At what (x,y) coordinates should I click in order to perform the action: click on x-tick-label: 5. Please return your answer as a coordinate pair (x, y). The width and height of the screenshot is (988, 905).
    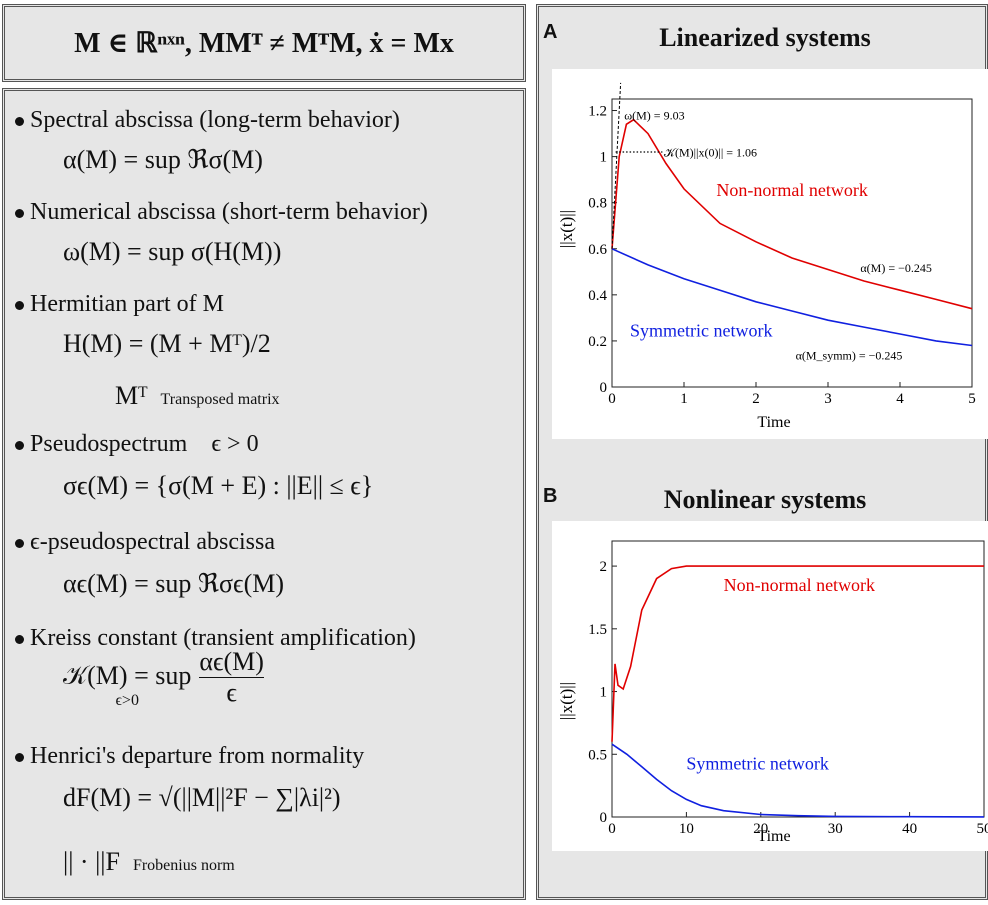
    Looking at the image, I should click on (972, 399).